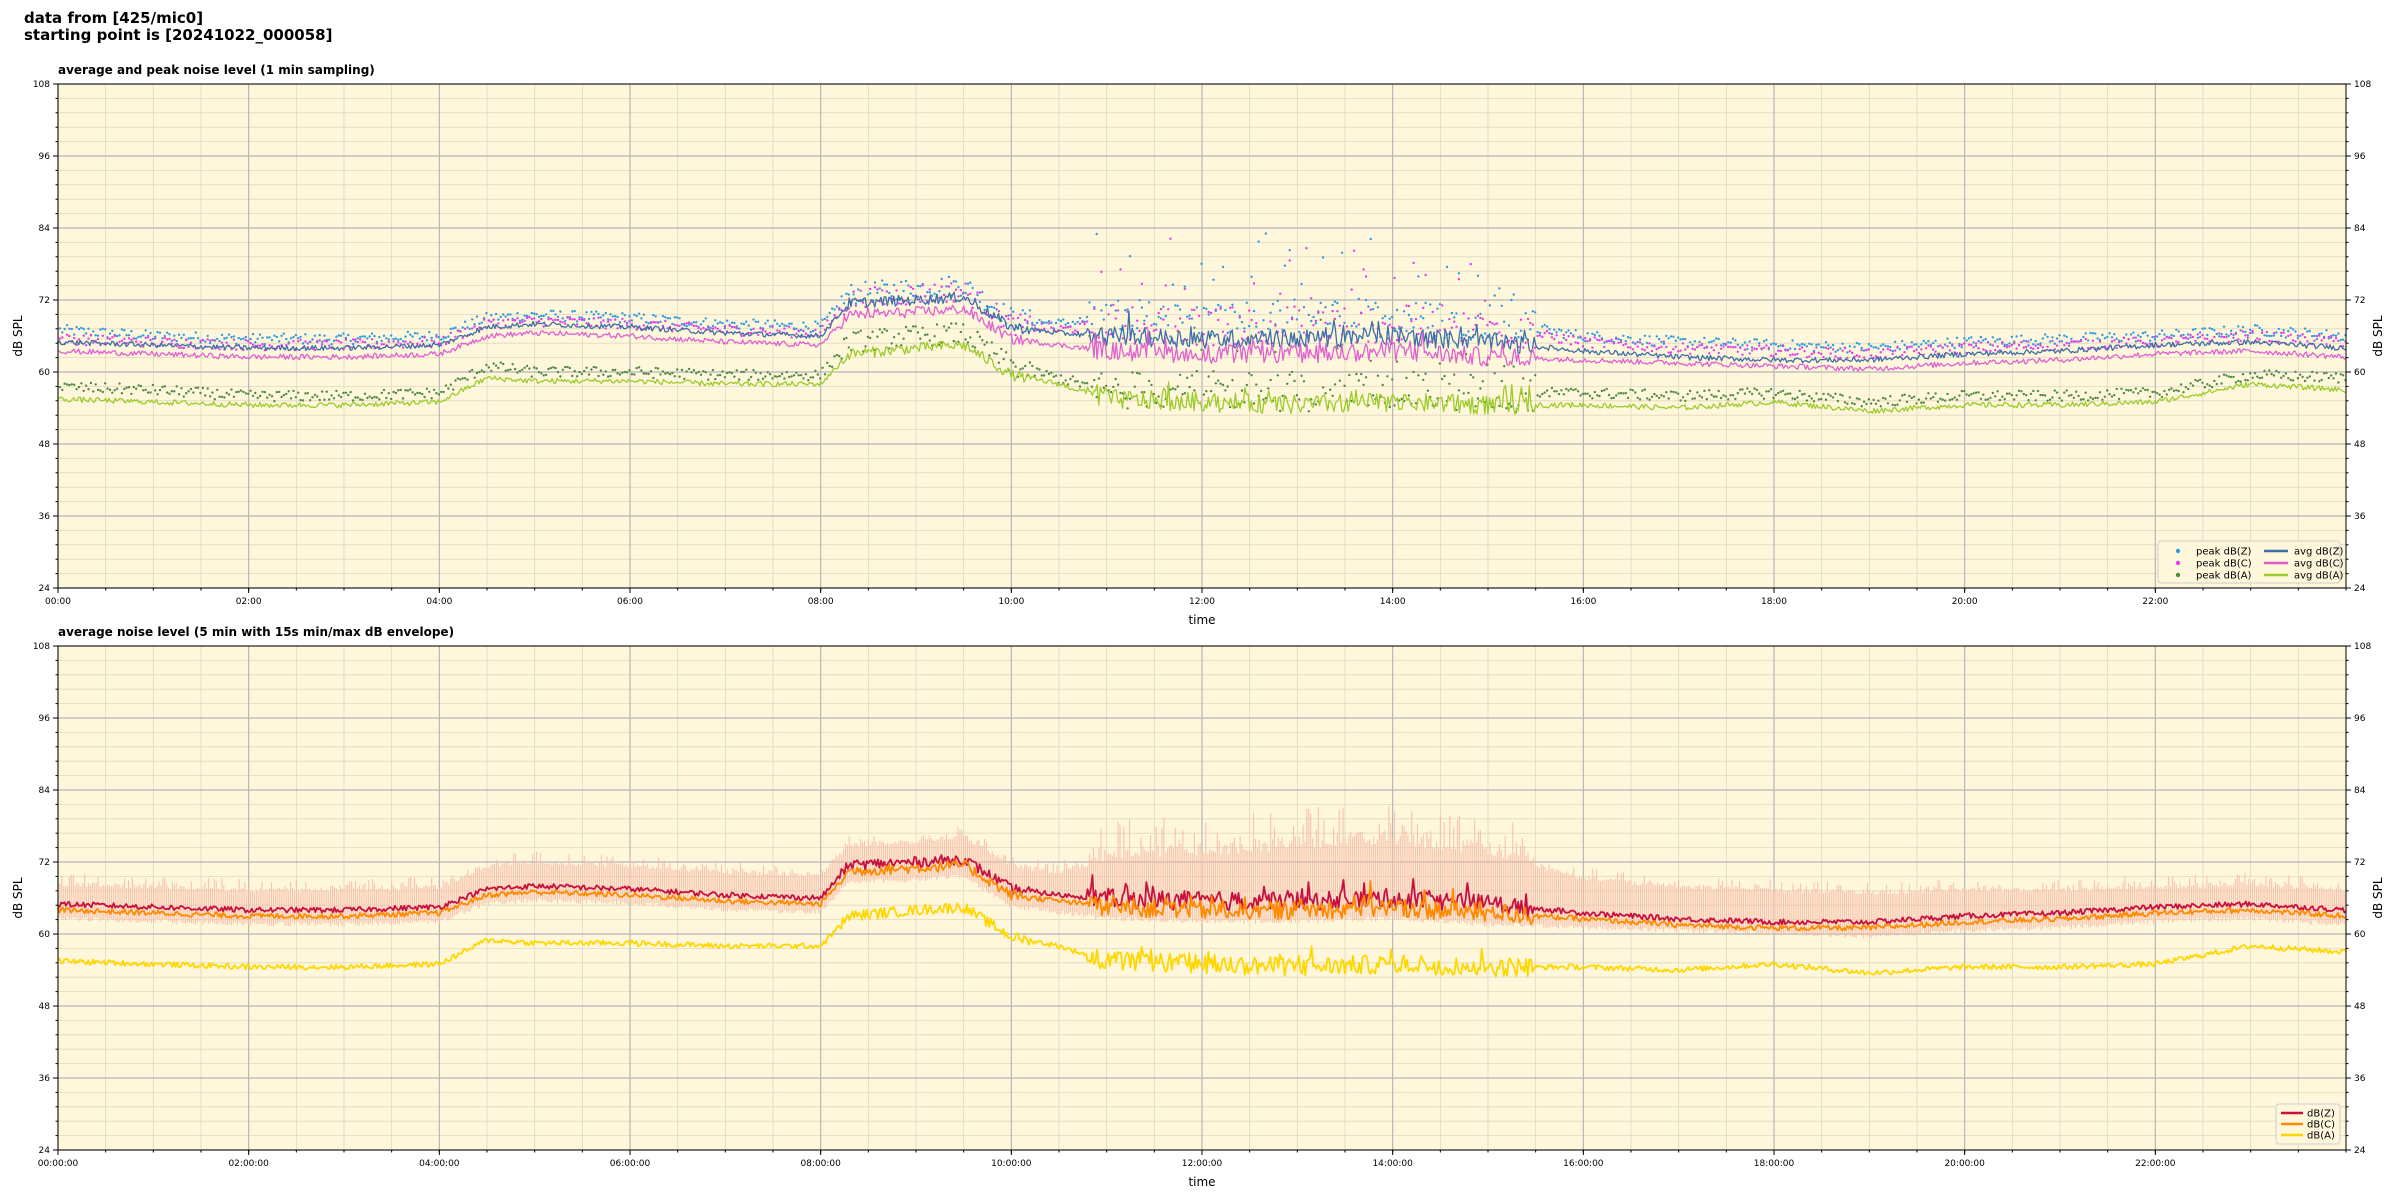 Image resolution: width=2400 pixels, height=1200 pixels. What do you see at coordinates (1011, 1164) in the screenshot?
I see `xtick-label: 10:00:00` at bounding box center [1011, 1164].